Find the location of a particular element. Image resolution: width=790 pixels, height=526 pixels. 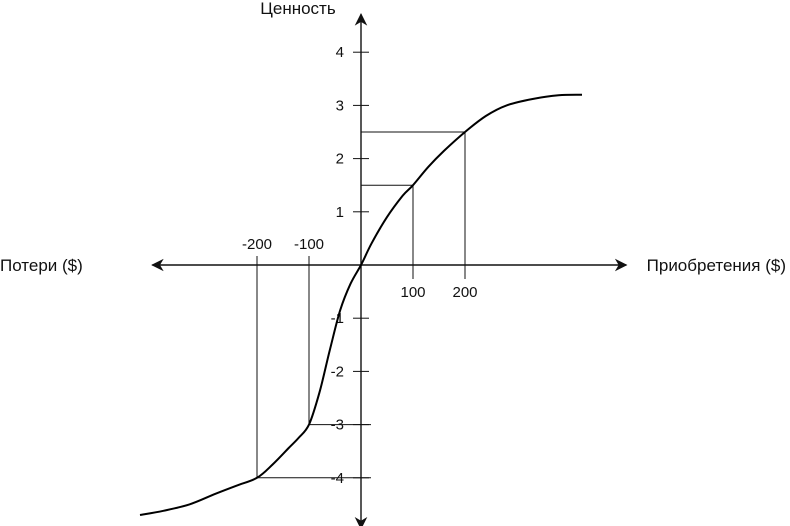

y-tick-label: -2 is located at coordinates (337, 371).